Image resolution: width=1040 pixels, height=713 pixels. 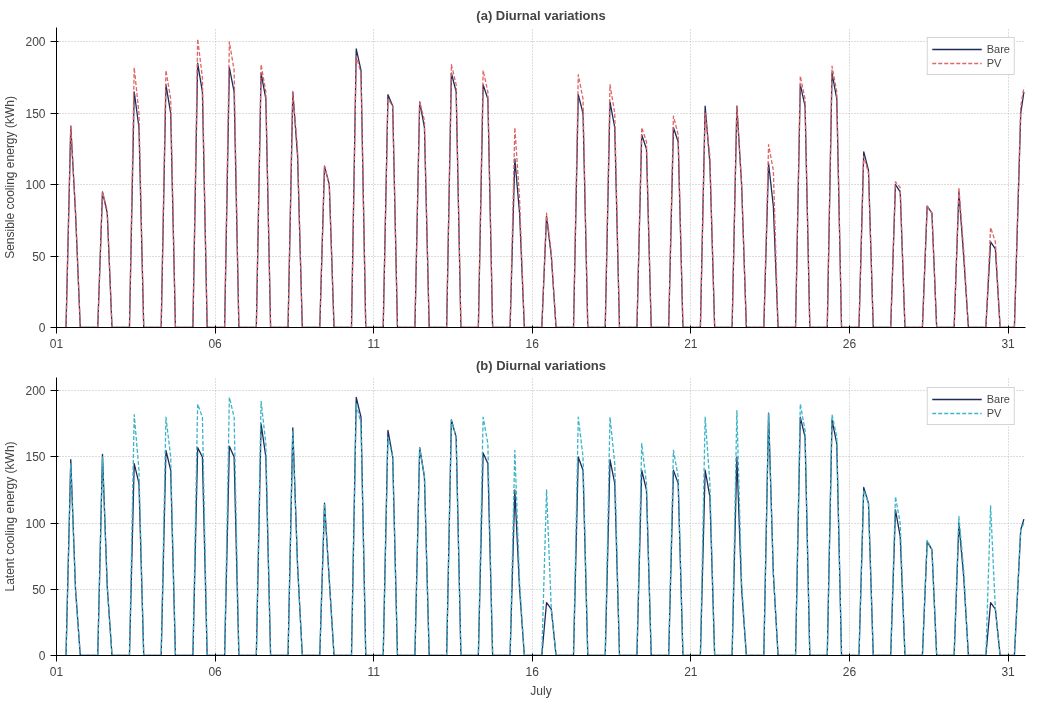 What do you see at coordinates (10, 516) in the screenshot?
I see `y-axis-title: Latent cooling energy (kWh)` at bounding box center [10, 516].